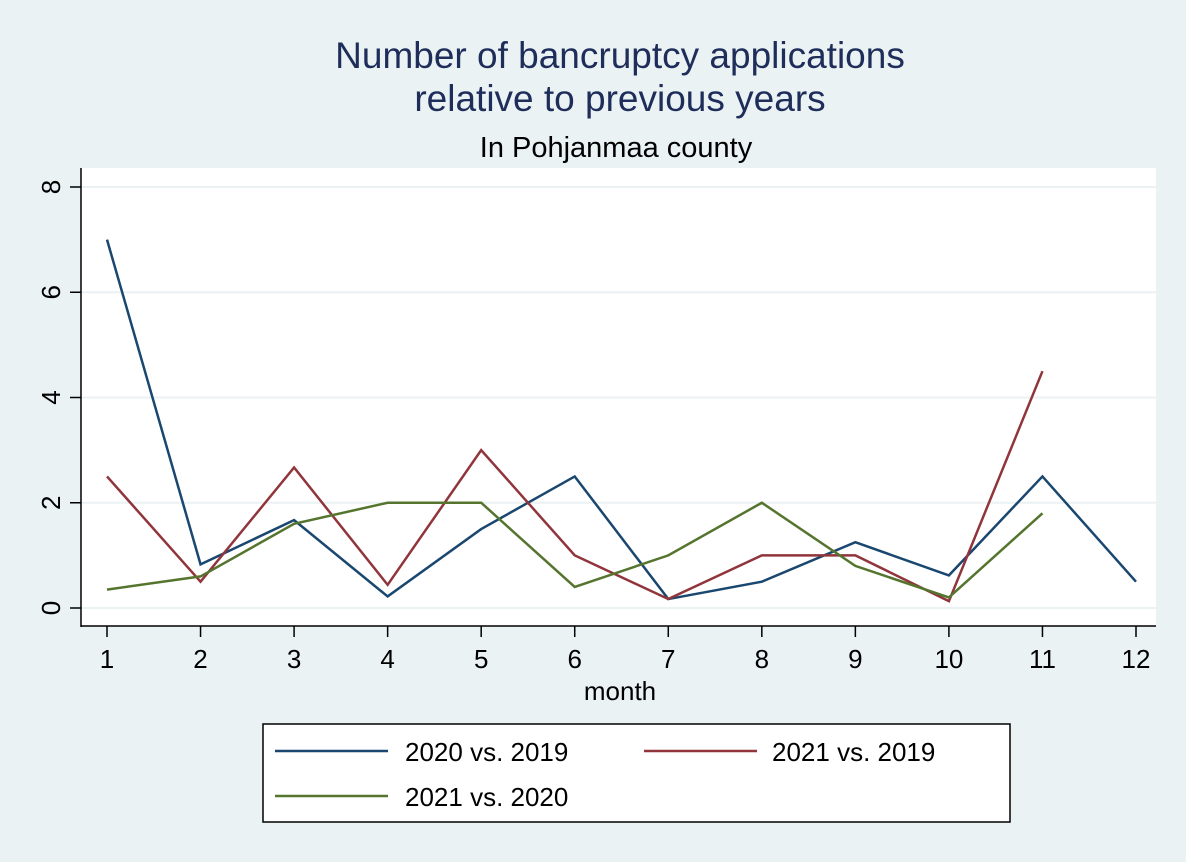 Image resolution: width=1186 pixels, height=862 pixels. I want to click on x-tick-label: 7, so click(668, 659).